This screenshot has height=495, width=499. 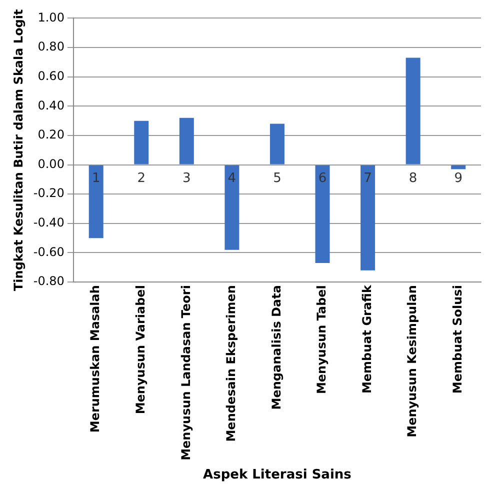 I want to click on y-axis-title: Tingkat Kesulitan Butir dalam Skala Logit, so click(x=18, y=150).